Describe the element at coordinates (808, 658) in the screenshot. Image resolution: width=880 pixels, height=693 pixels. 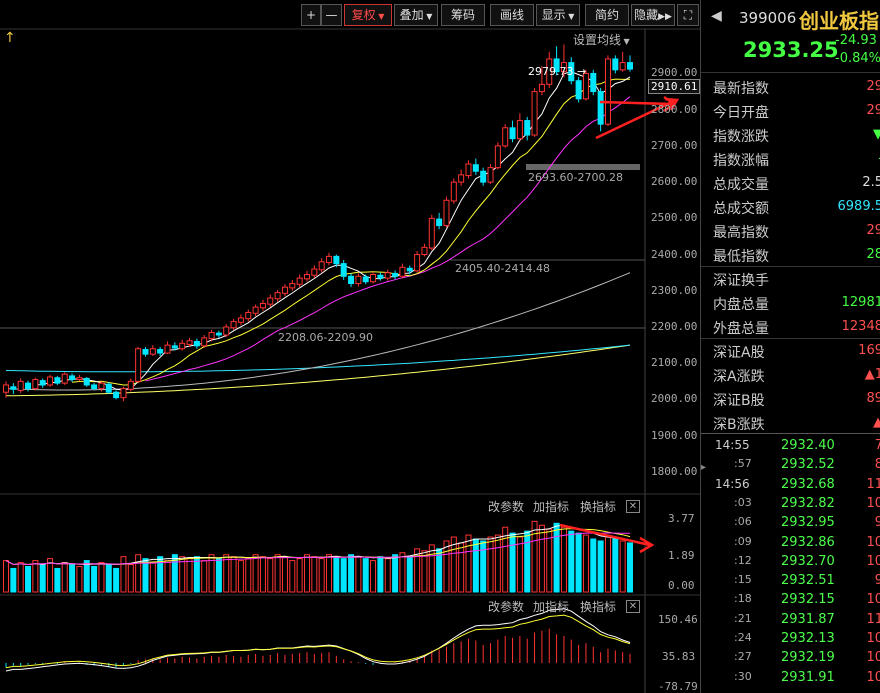
I see `tick-price: 2932.19` at that location.